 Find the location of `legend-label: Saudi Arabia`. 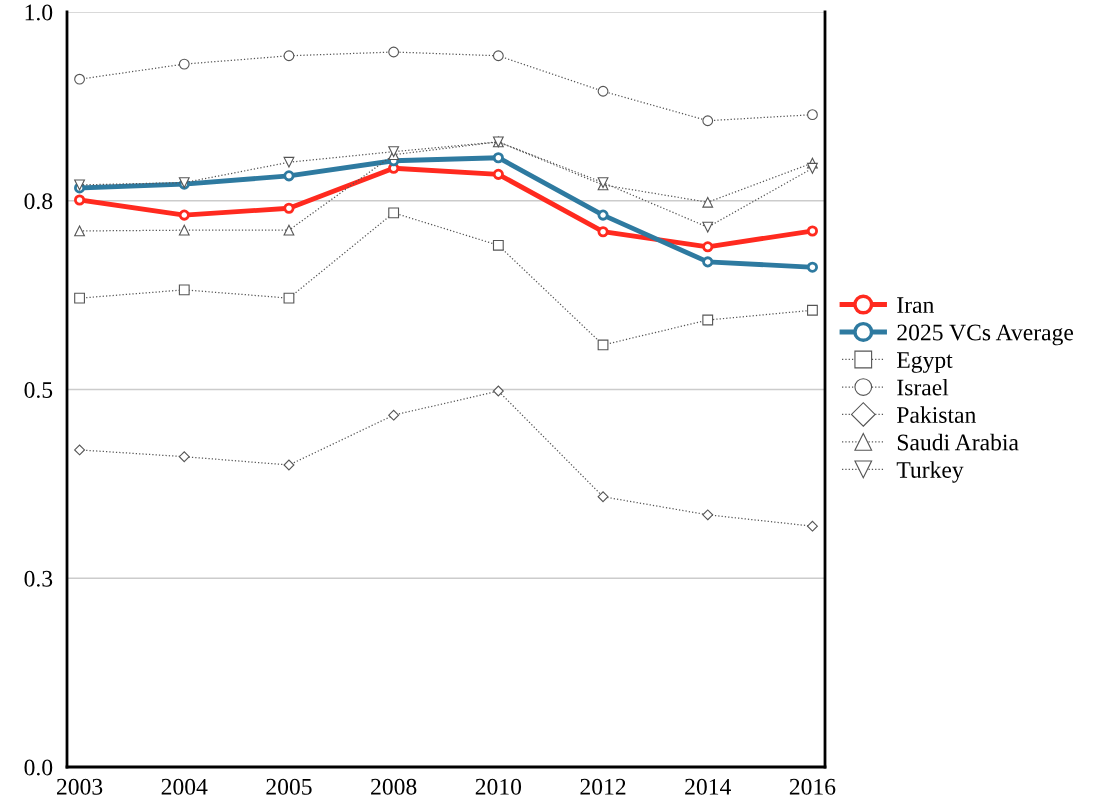

legend-label: Saudi Arabia is located at coordinates (958, 442).